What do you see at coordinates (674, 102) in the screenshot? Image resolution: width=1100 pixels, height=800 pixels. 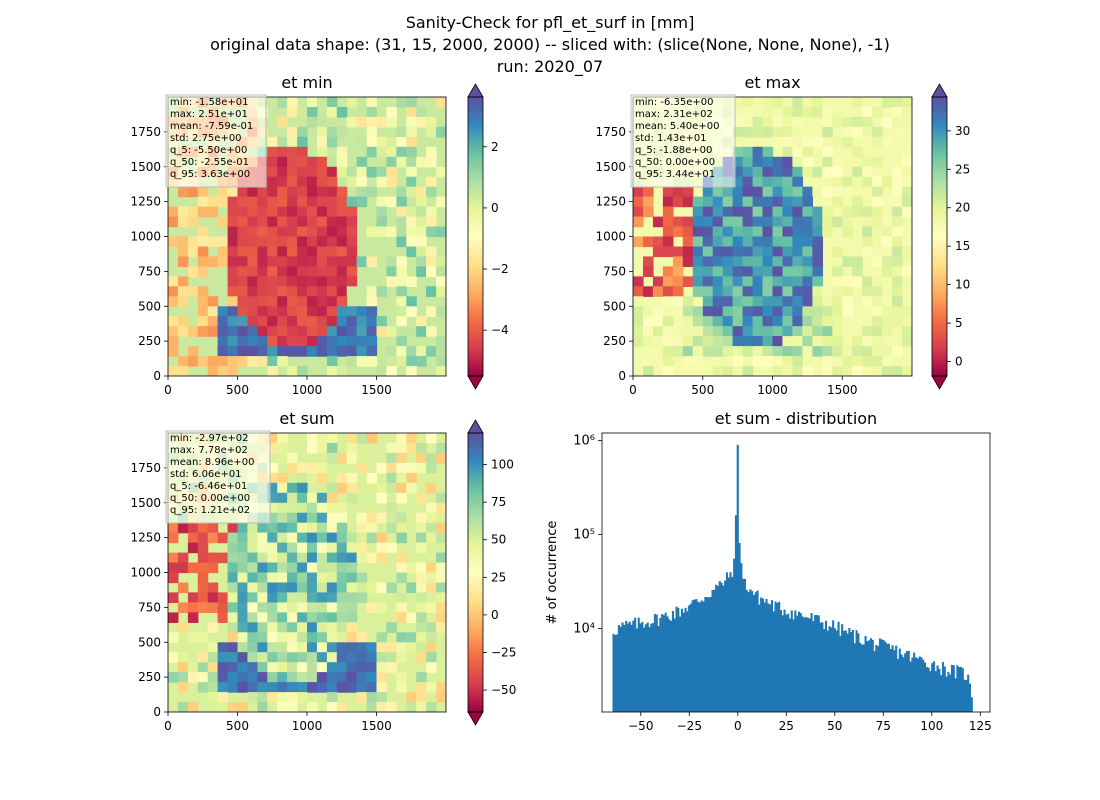 I see `stats-line: min: -6.35e+00` at bounding box center [674, 102].